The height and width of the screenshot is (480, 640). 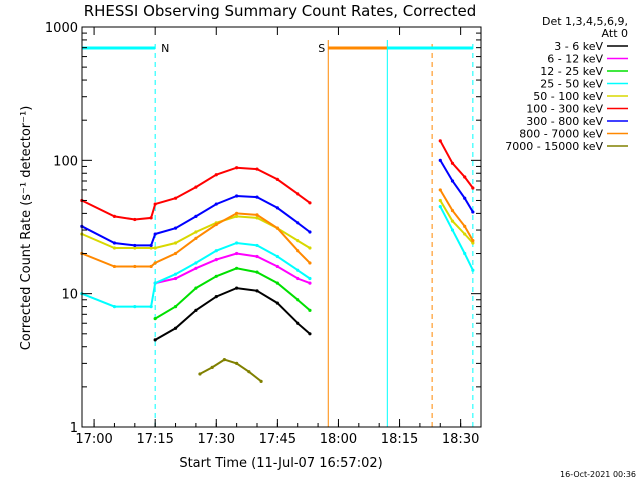 I want to click on x-tick-label-3: 17:45, so click(x=277, y=439).